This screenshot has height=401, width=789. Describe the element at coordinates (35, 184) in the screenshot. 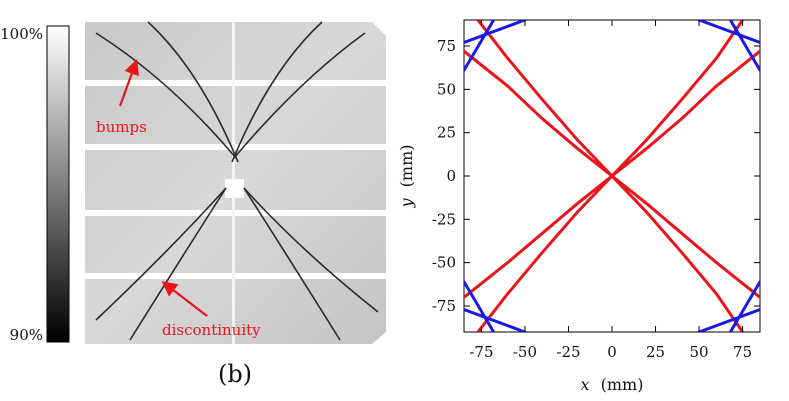

I see `colorbar: 100% 90%` at that location.